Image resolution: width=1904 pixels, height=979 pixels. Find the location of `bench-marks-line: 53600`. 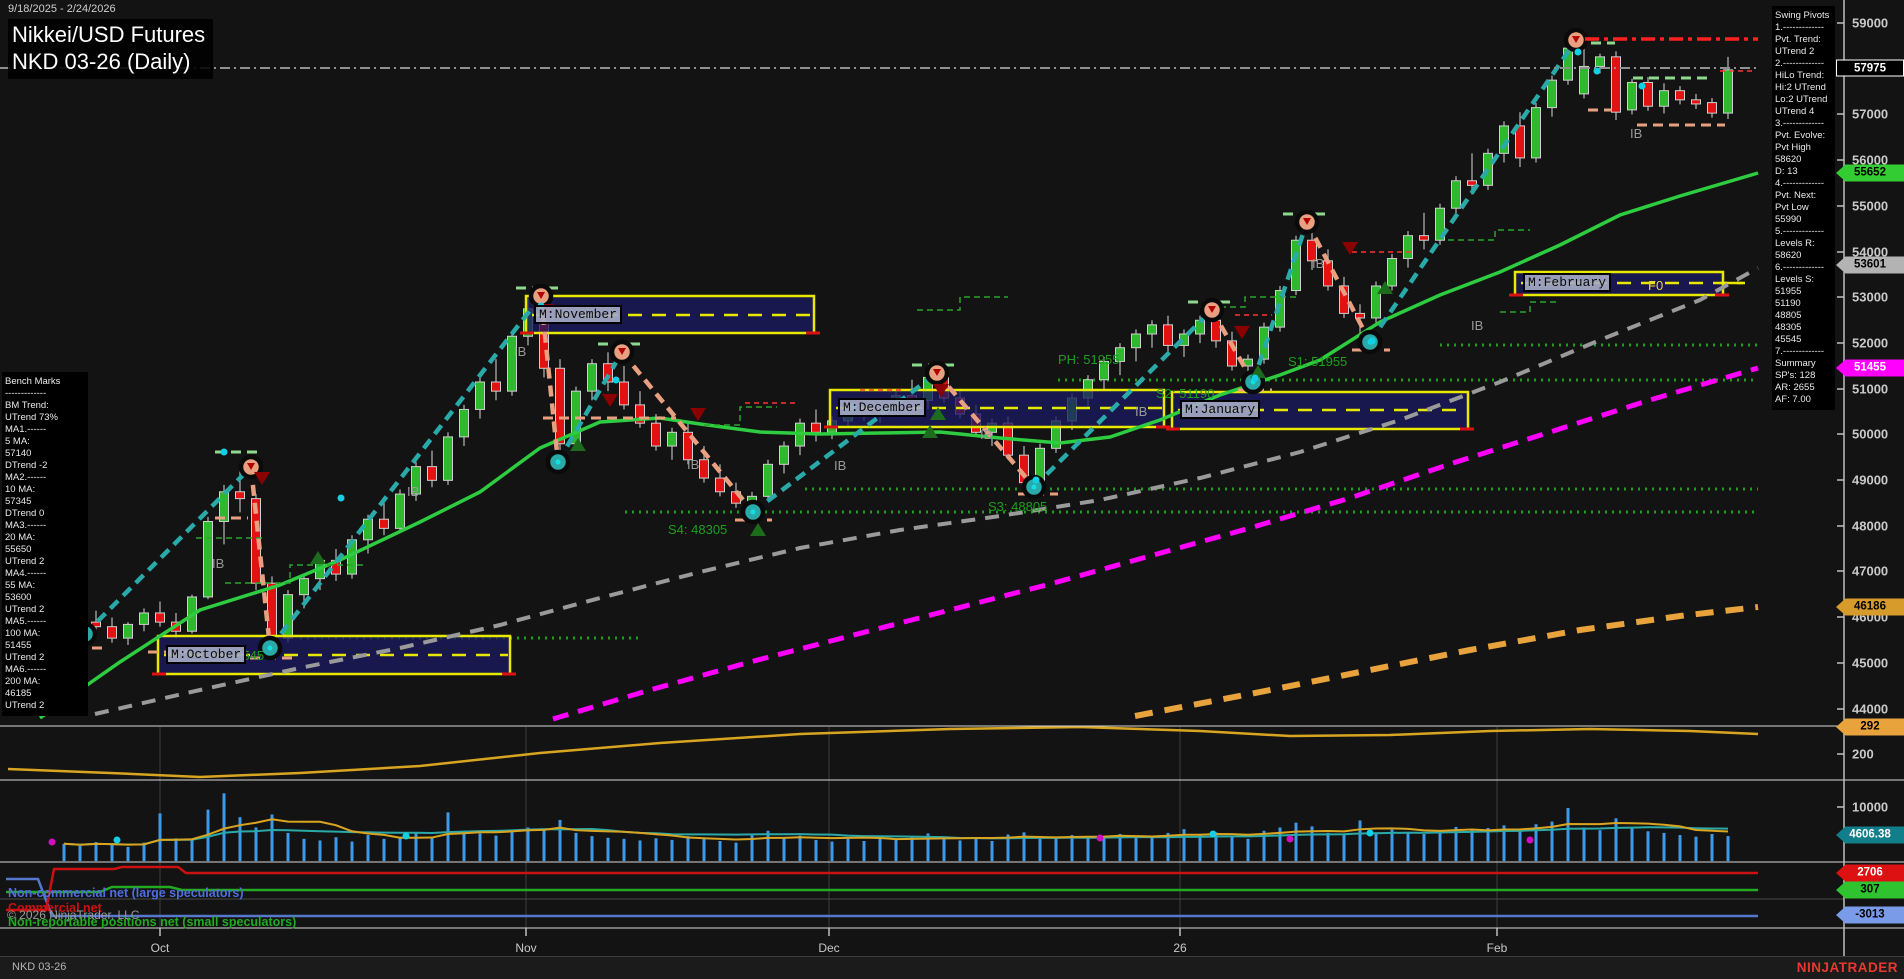

bench-marks-line: 53600 is located at coordinates (18, 597).